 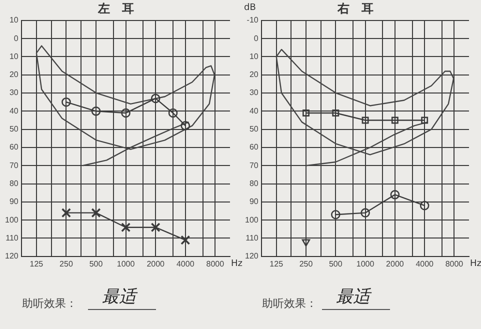 I want to click on y-axis-title: dB, so click(x=250, y=8).